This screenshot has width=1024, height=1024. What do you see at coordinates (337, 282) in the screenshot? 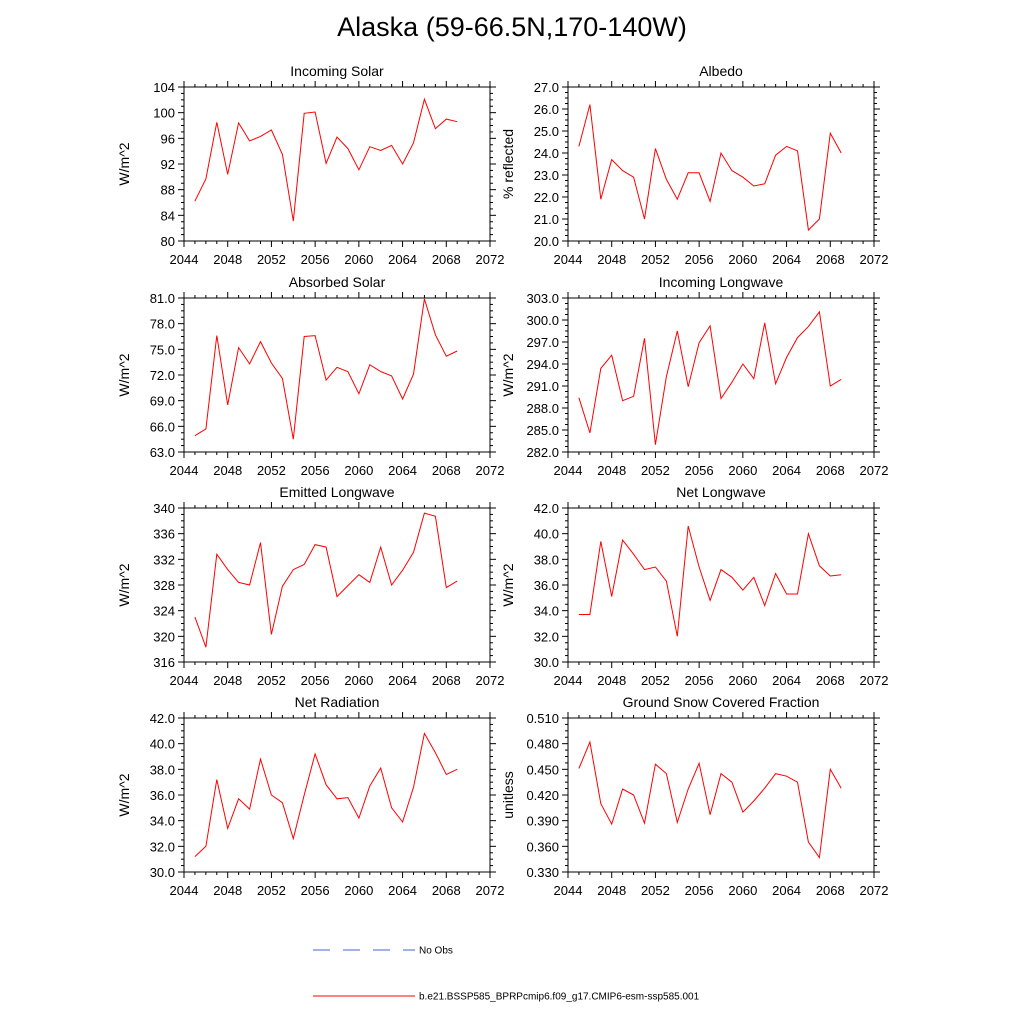
I see `panel-title: Absorbed Solar` at bounding box center [337, 282].